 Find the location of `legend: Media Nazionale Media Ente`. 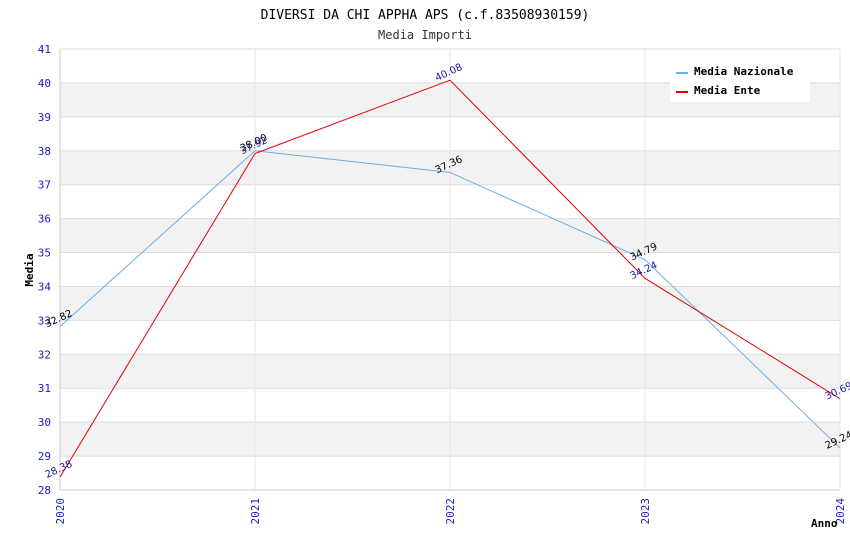

legend: Media Nazionale Media Ente is located at coordinates (740, 80).